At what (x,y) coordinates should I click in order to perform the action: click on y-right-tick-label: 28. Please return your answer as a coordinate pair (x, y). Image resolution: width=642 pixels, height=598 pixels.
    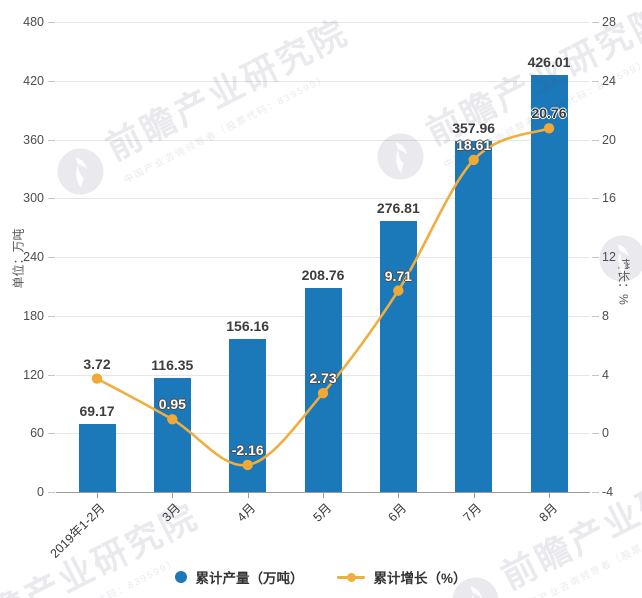
    Looking at the image, I should click on (609, 22).